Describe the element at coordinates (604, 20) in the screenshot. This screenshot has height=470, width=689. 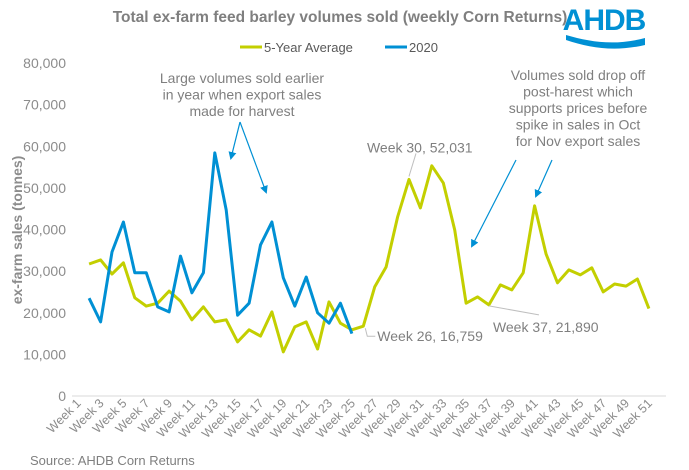
I see `logo-text: AHDB` at that location.